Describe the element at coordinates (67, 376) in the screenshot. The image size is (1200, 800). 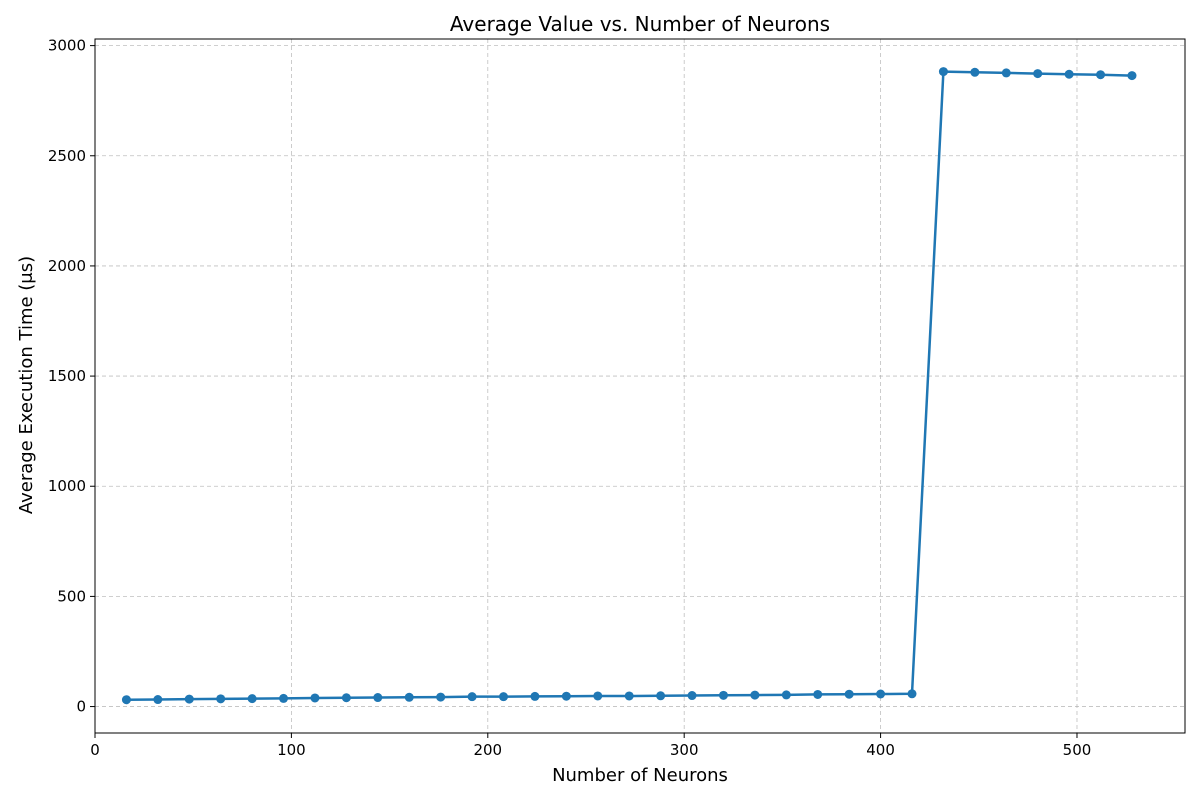
I see `y-tick-label: 1500` at that location.